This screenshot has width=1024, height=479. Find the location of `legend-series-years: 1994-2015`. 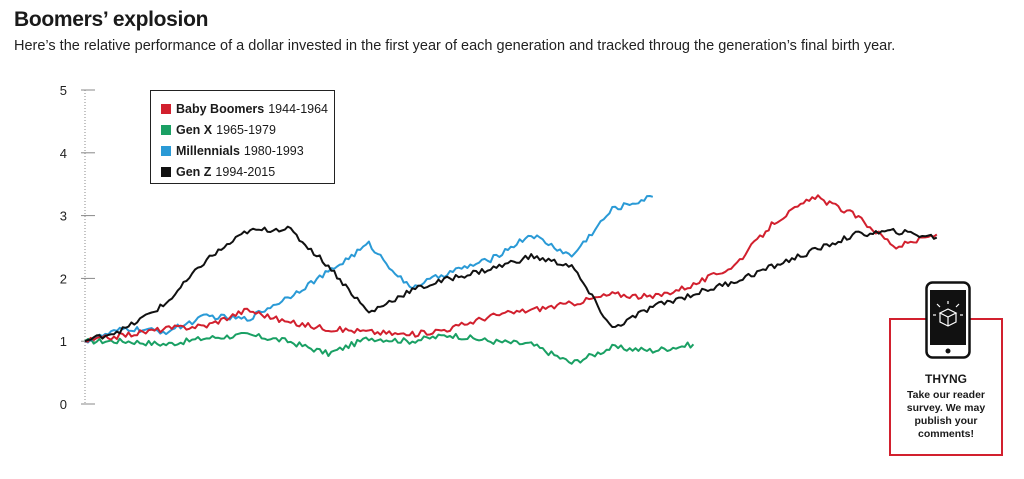

legend-series-years: 1994-2015 is located at coordinates (245, 171).